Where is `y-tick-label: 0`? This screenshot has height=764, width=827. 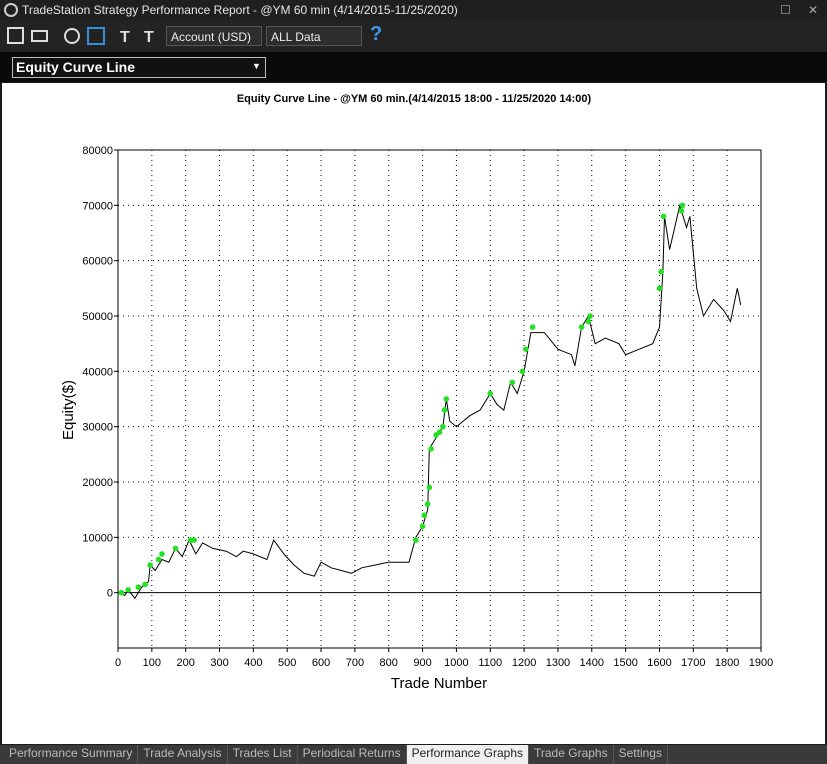 y-tick-label: 0 is located at coordinates (110, 594).